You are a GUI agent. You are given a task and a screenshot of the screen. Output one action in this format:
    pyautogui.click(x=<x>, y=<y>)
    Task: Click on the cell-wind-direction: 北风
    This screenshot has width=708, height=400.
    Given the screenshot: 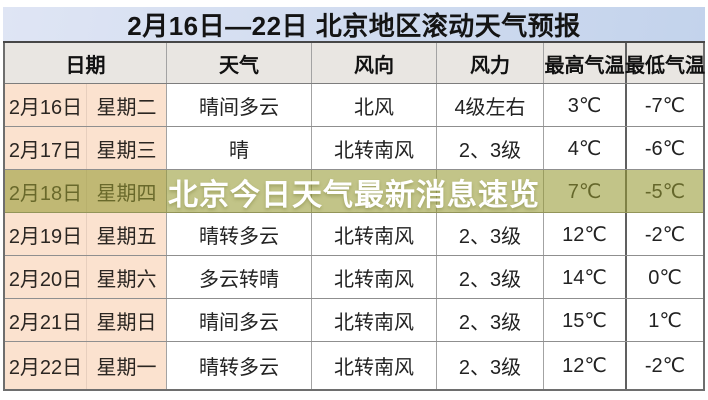 What is the action you would take?
    pyautogui.click(x=374, y=105)
    